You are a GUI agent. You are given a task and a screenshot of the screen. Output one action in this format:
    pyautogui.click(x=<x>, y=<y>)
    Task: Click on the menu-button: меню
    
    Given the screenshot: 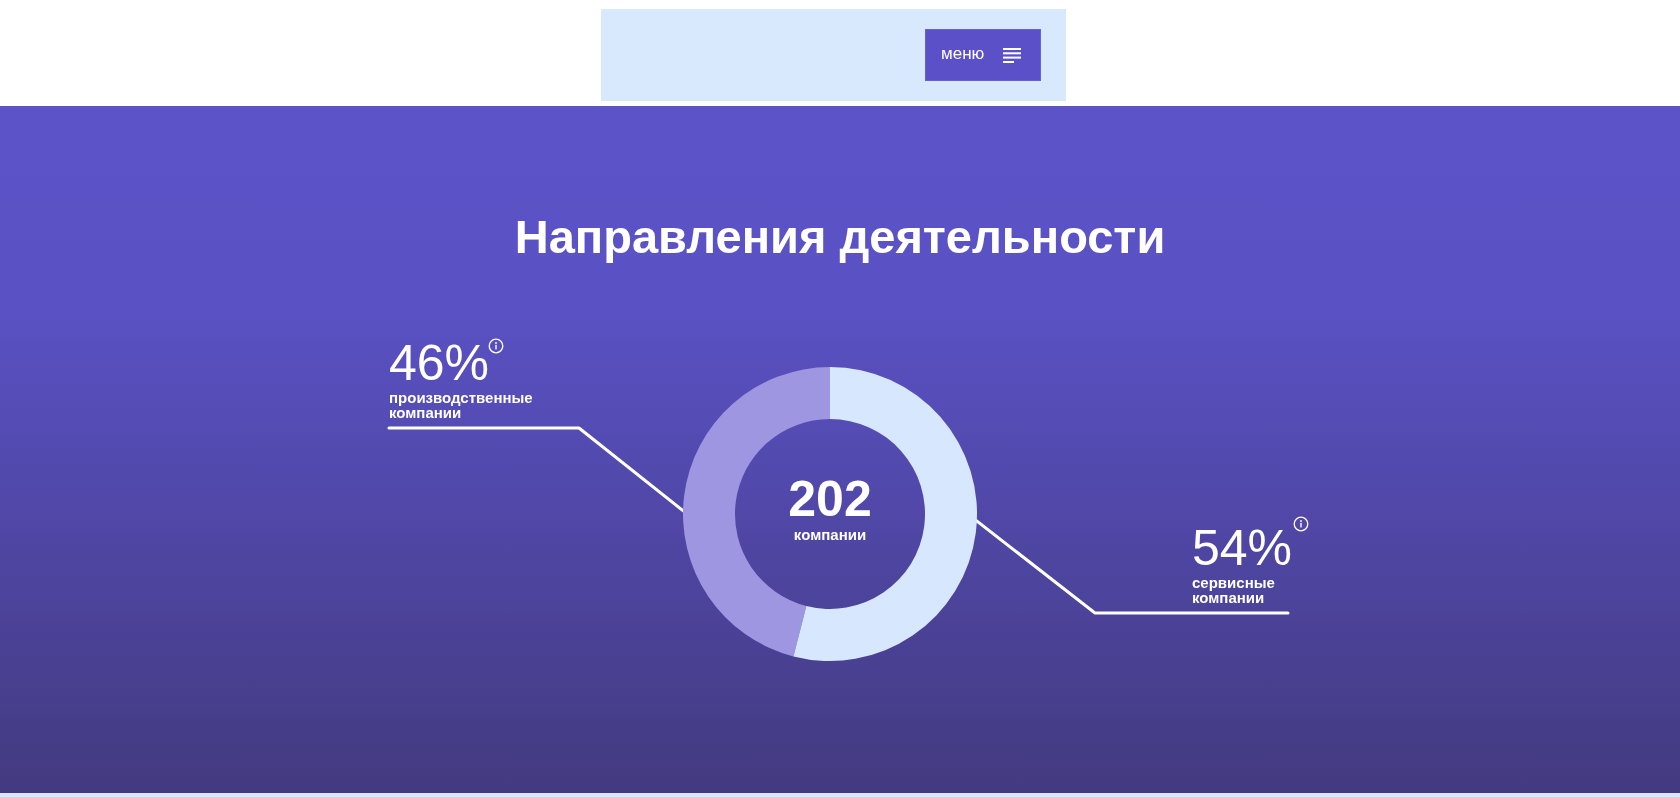 What is the action you would take?
    pyautogui.click(x=983, y=55)
    